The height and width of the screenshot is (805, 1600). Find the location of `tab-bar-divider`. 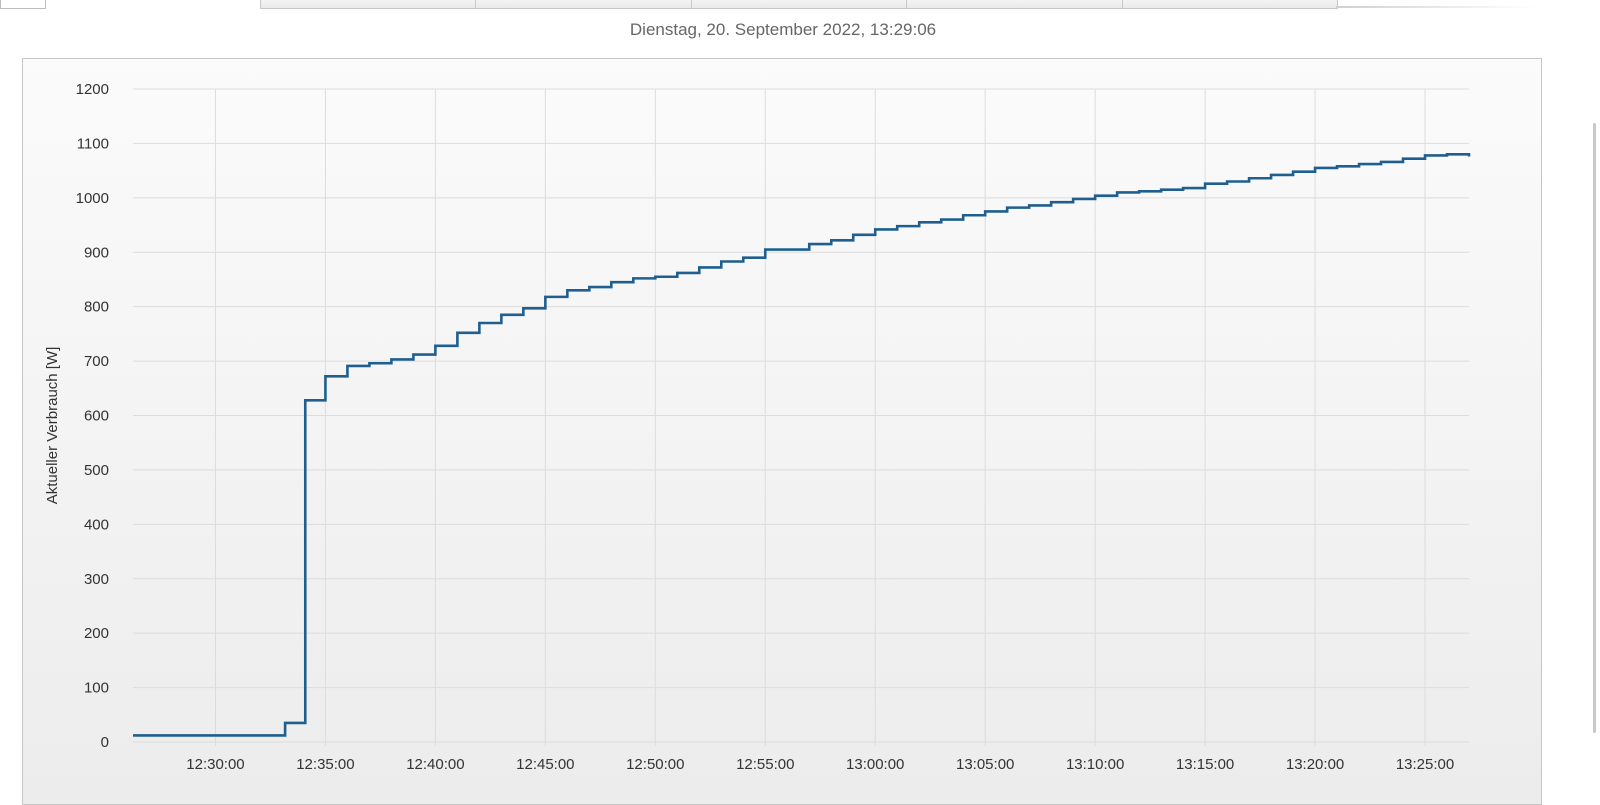

tab-bar-divider is located at coordinates (1436, 7).